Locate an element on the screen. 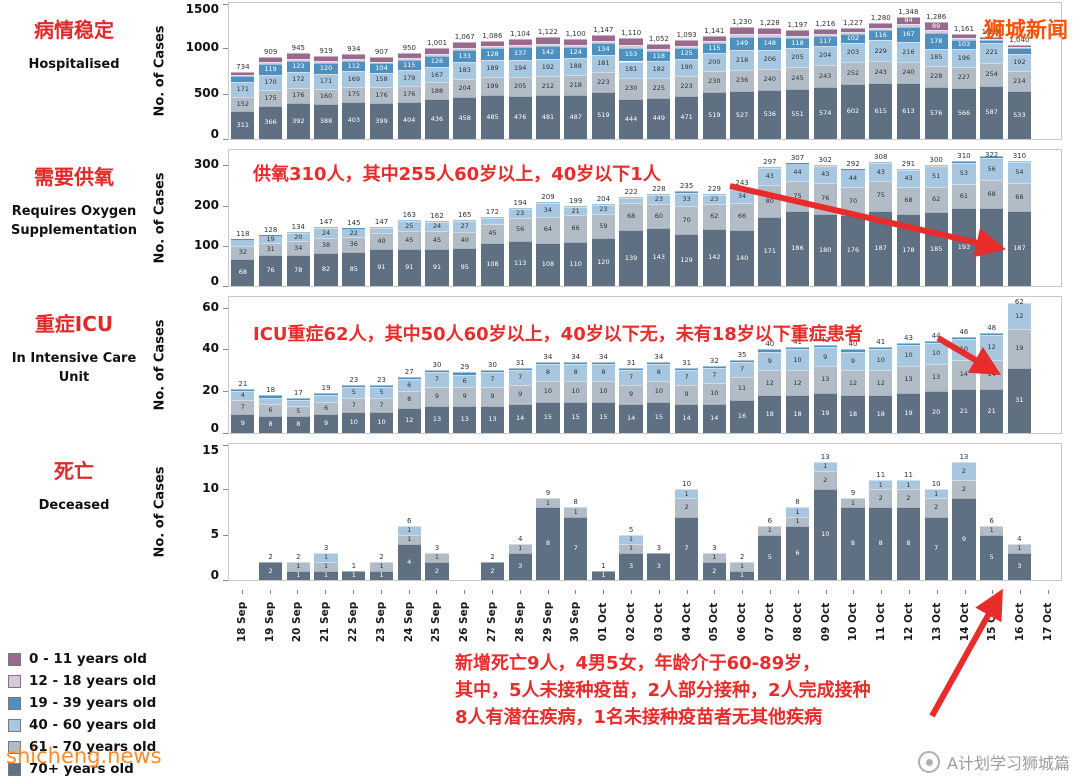 The image size is (1080, 781). bar-segment: 223 is located at coordinates (603, 81).